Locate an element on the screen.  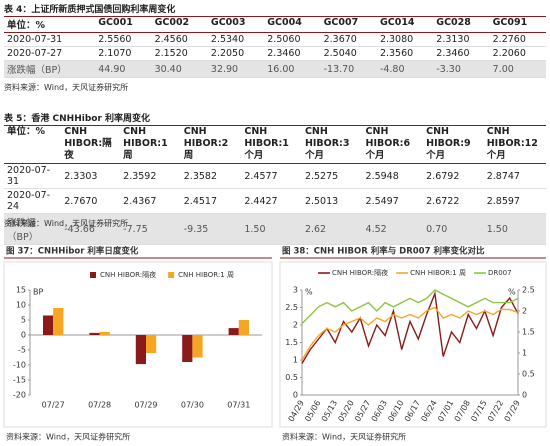
y-tick-label: 0.5 is located at coordinates (291, 377).